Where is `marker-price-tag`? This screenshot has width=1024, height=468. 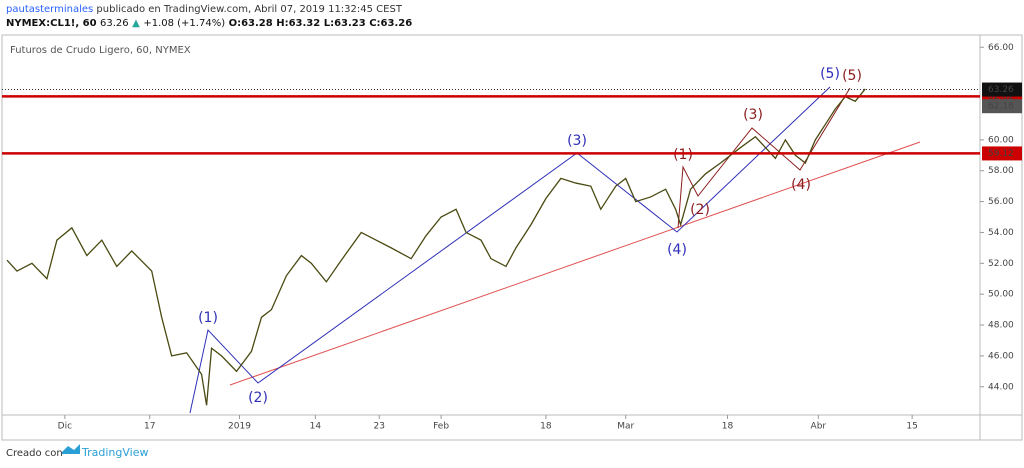
marker-price-tag is located at coordinates (1002, 106).